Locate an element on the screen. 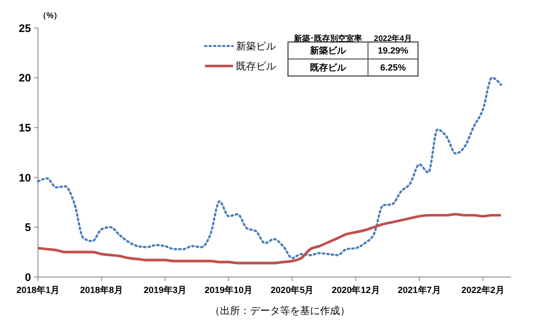 This screenshot has height=326, width=540. line-series is located at coordinates (269, 238).